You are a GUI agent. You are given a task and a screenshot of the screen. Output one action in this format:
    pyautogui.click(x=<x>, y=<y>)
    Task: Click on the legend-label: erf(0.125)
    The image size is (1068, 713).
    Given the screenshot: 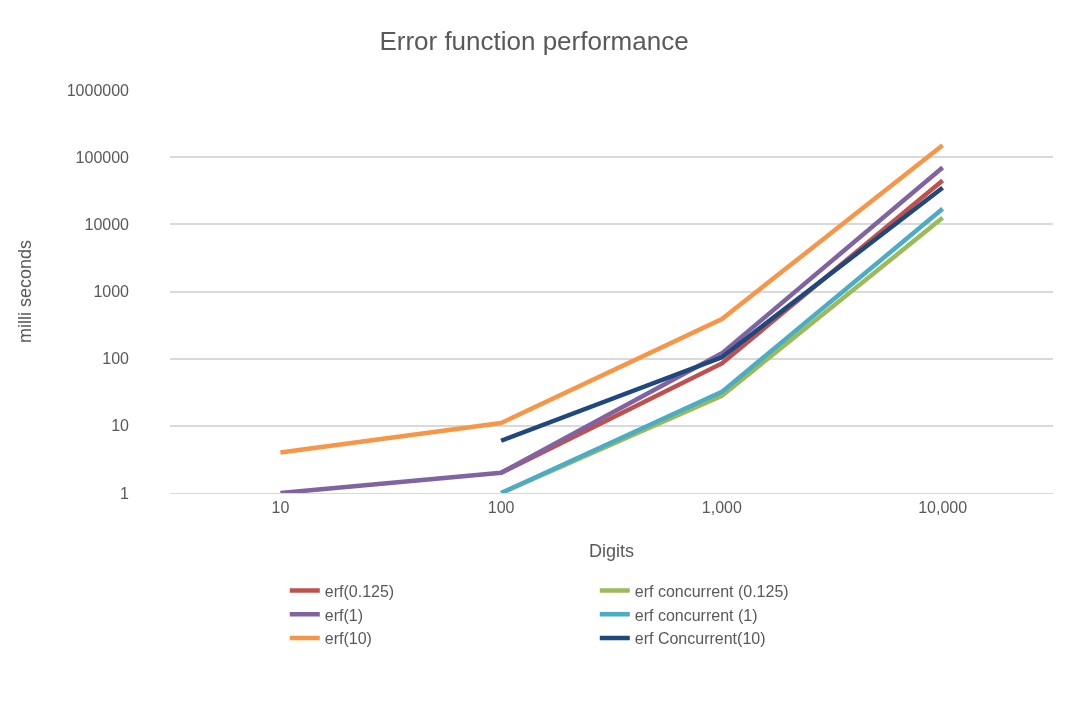 What is the action you would take?
    pyautogui.click(x=359, y=591)
    